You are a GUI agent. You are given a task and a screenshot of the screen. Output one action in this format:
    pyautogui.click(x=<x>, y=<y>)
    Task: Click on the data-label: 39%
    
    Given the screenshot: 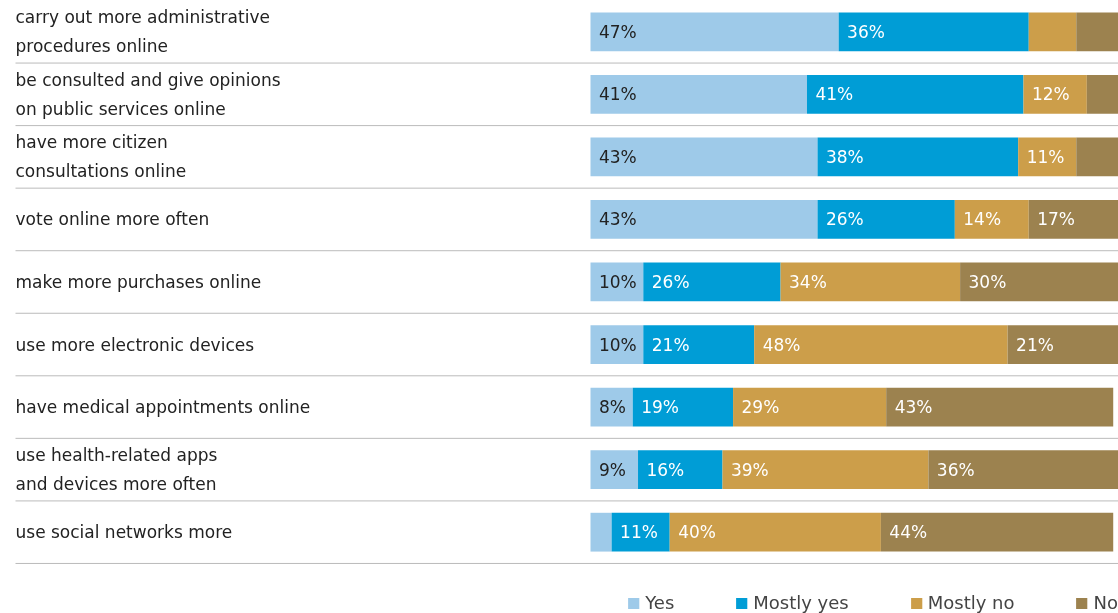 What is the action you would take?
    pyautogui.click(x=749, y=469)
    